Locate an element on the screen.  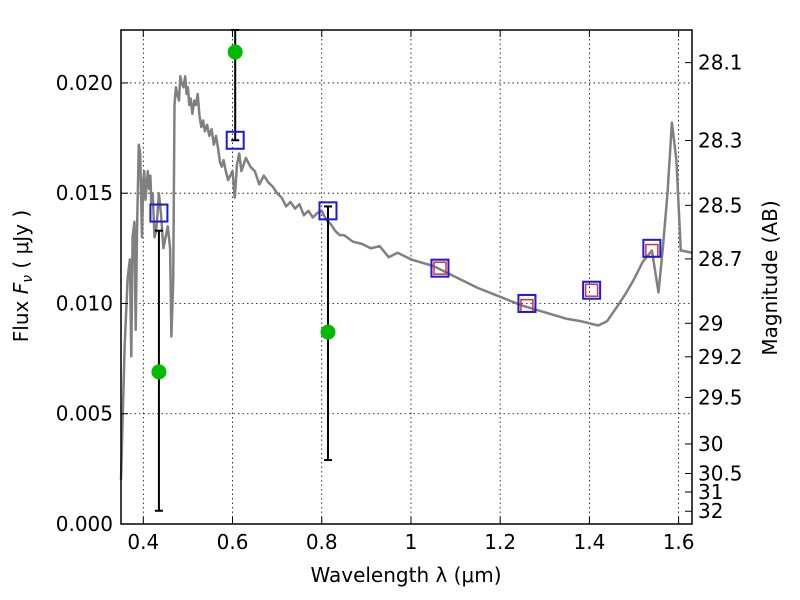
x-tick-label: 1.6 is located at coordinates (679, 542).